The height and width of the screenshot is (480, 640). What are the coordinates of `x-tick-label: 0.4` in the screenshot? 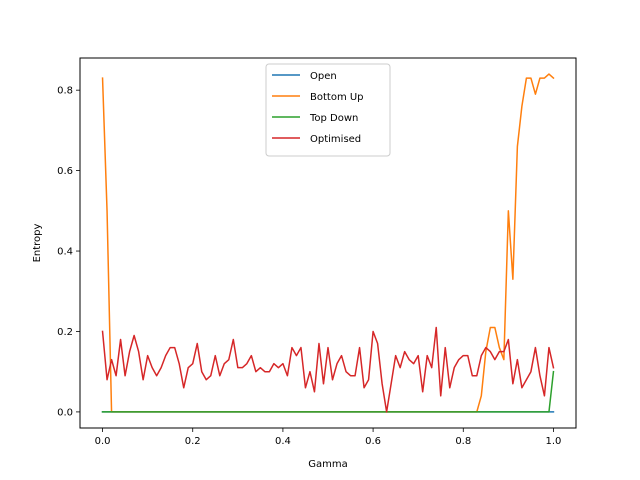 It's located at (283, 441).